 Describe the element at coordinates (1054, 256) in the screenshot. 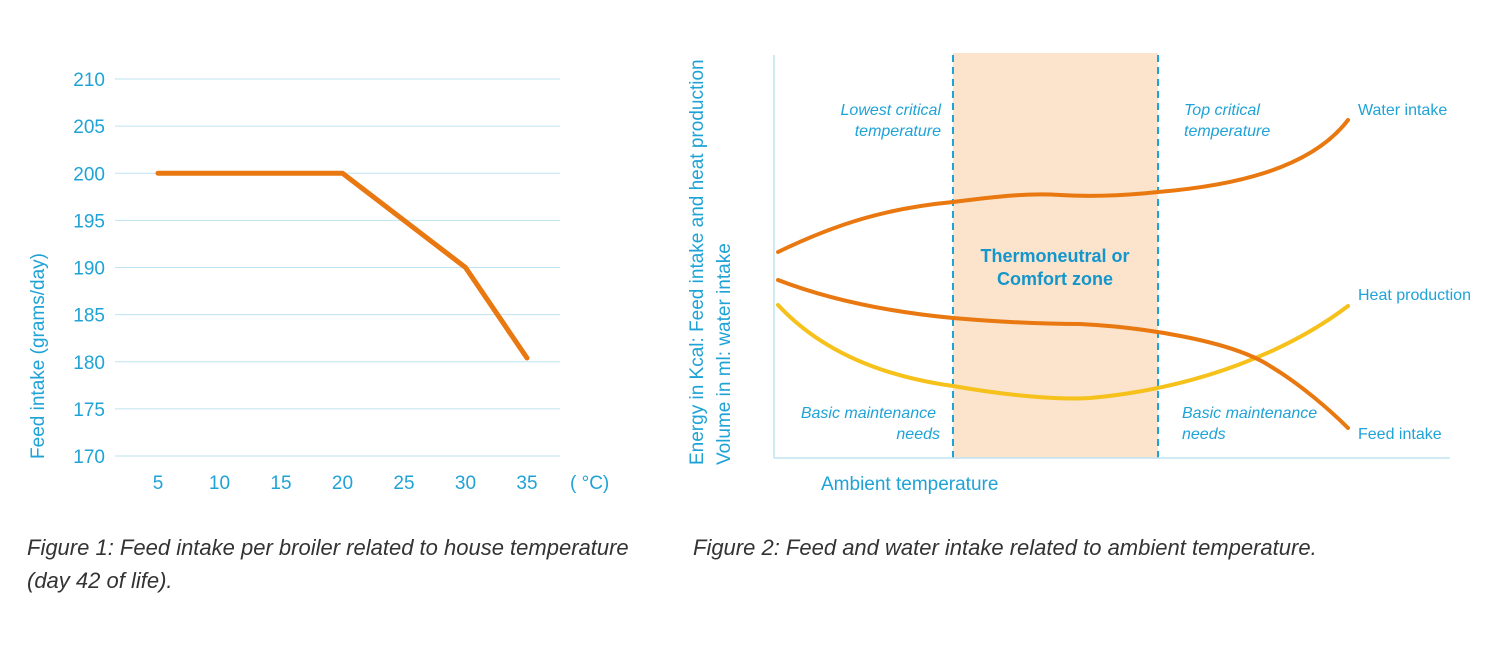

I see `comfort-zone-label-line1: Thermoneutral or` at that location.